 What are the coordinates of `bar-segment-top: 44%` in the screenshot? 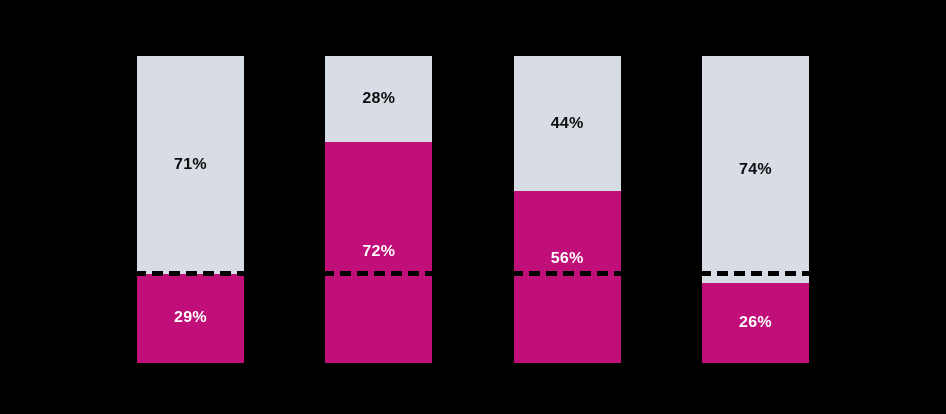 It's located at (567, 124).